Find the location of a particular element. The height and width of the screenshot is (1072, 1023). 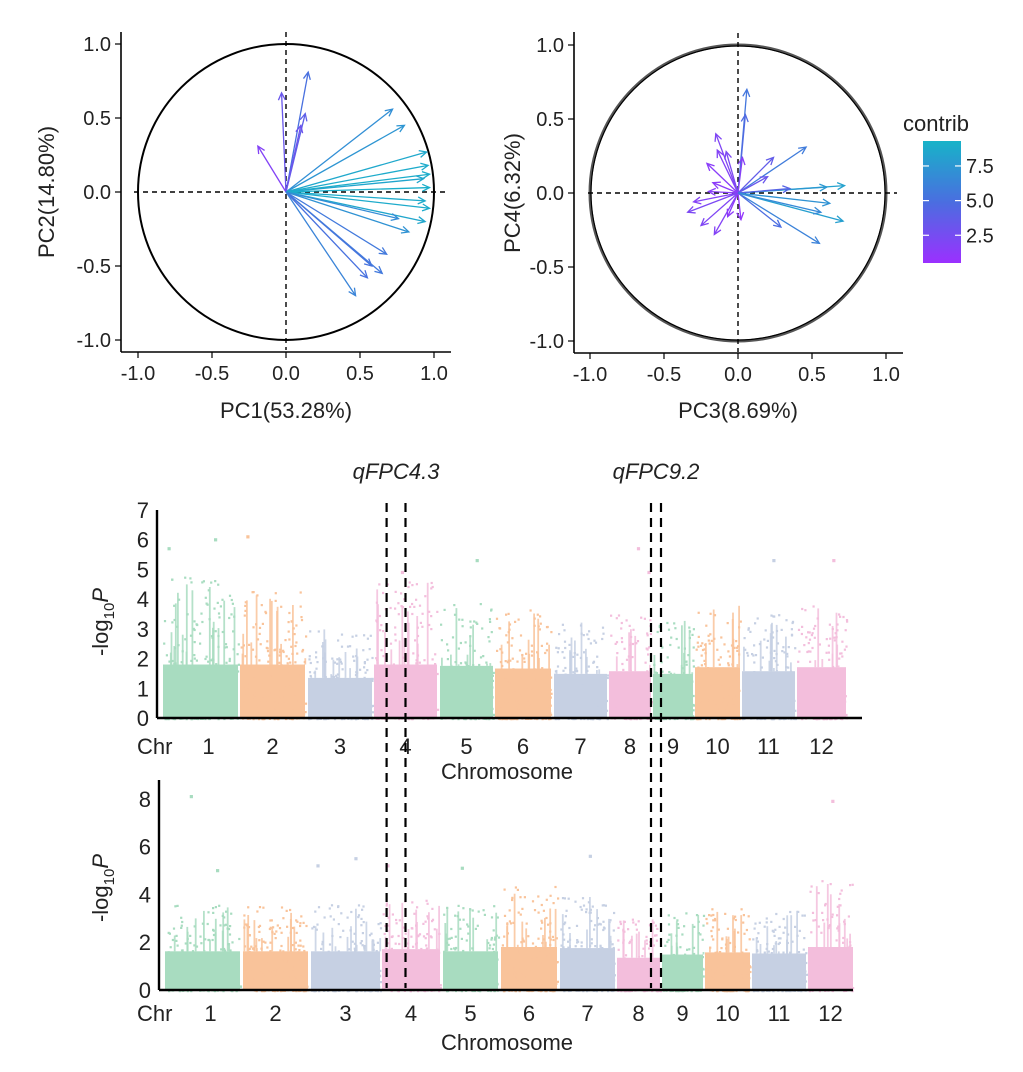

legend-tick-label: 2.5 is located at coordinates (980, 236).